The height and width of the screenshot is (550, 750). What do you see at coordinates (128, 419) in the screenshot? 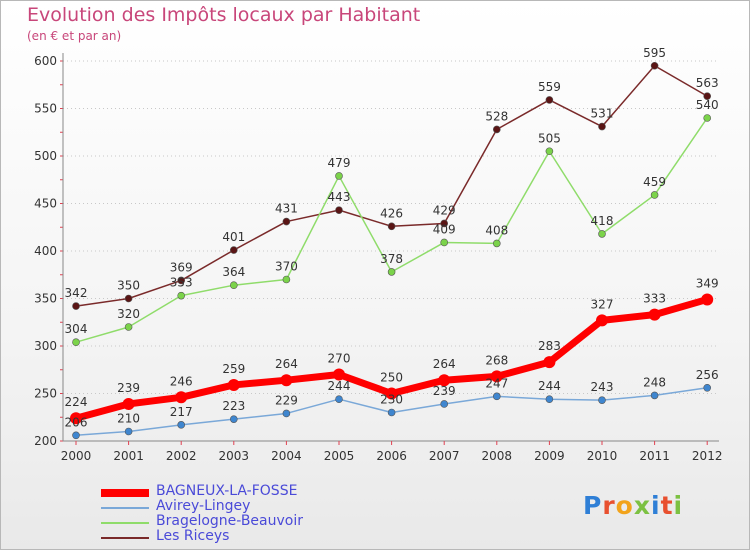
I see `data-label-avirey-lingey: 210` at bounding box center [128, 419].